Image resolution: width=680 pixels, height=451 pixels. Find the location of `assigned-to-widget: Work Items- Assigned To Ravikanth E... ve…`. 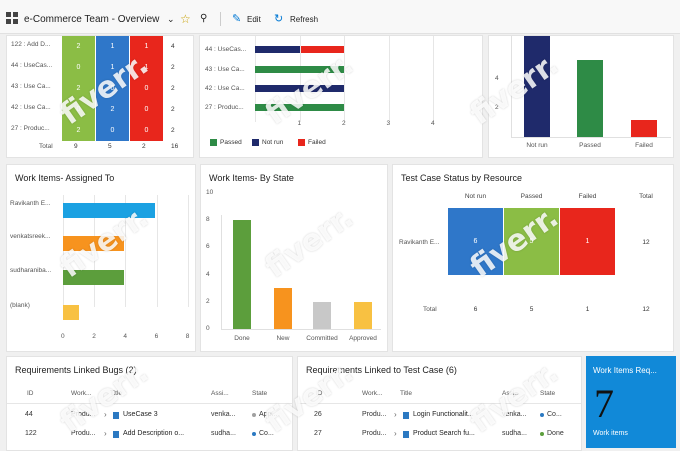

assigned-to-widget: Work Items- Assigned To Ravikanth E... ve… is located at coordinates (101, 258).